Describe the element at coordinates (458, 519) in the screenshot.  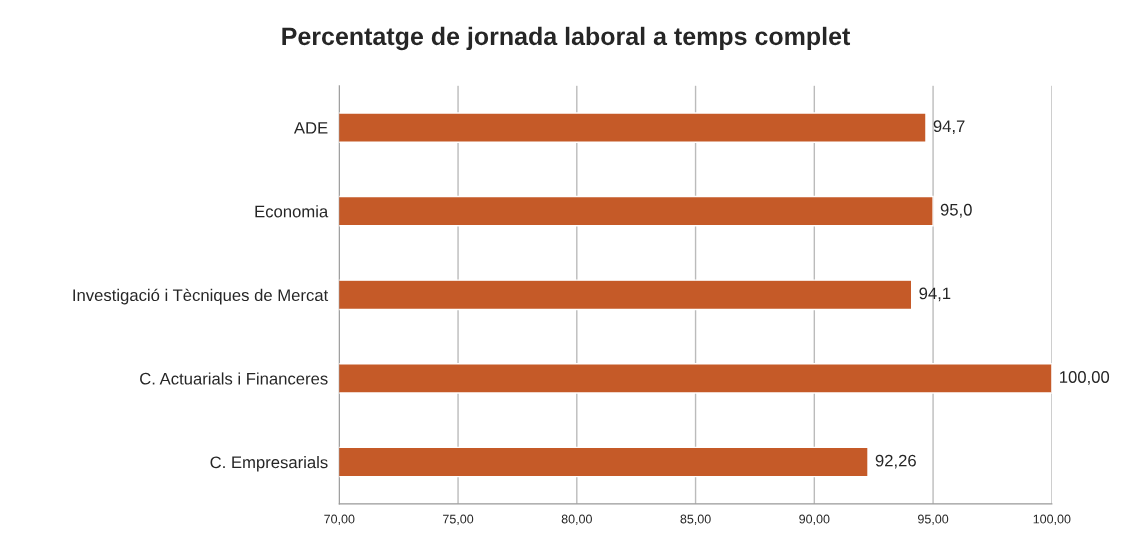
I see `x-tick-label: 75,00` at that location.